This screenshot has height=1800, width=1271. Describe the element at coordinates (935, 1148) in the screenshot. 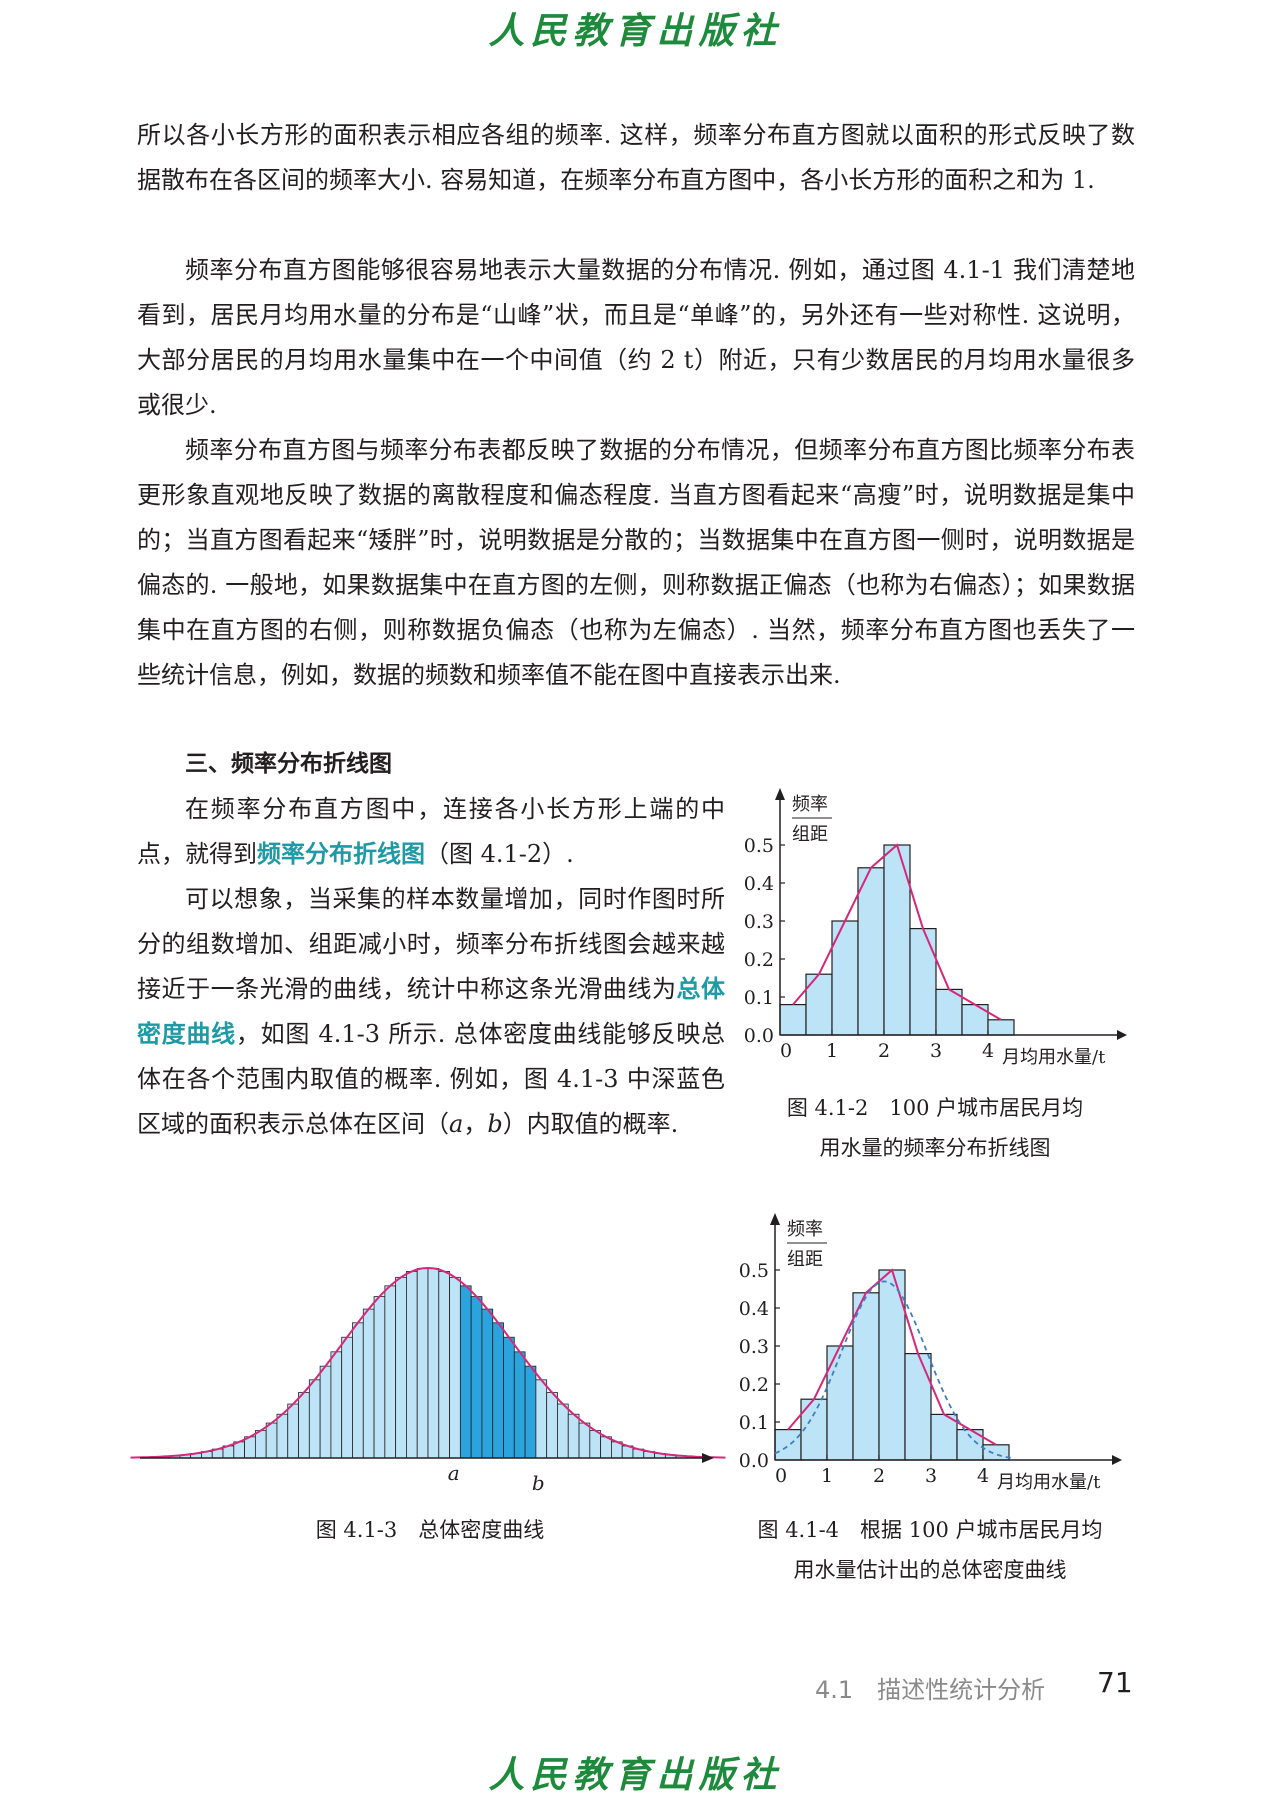

I see `figure-4-1-2-caption-line-2: 用水量的频率分布折线图` at that location.